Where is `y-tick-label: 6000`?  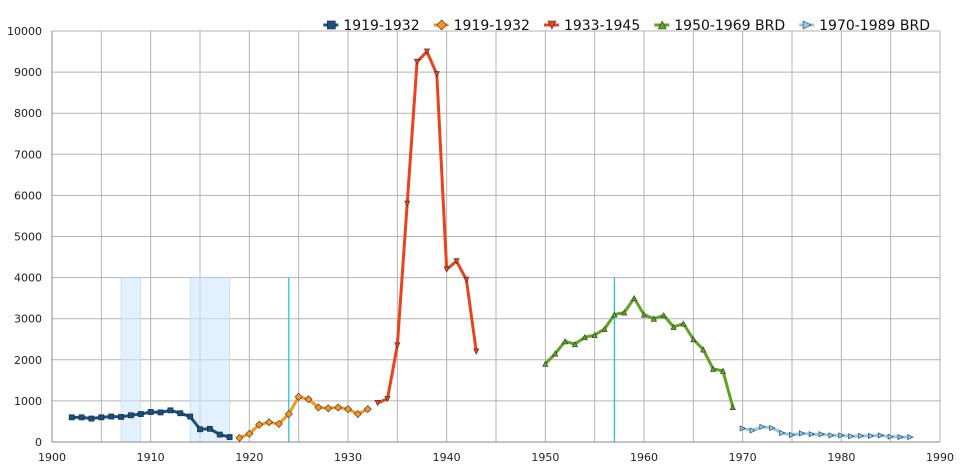 y-tick-label: 6000 is located at coordinates (28, 195).